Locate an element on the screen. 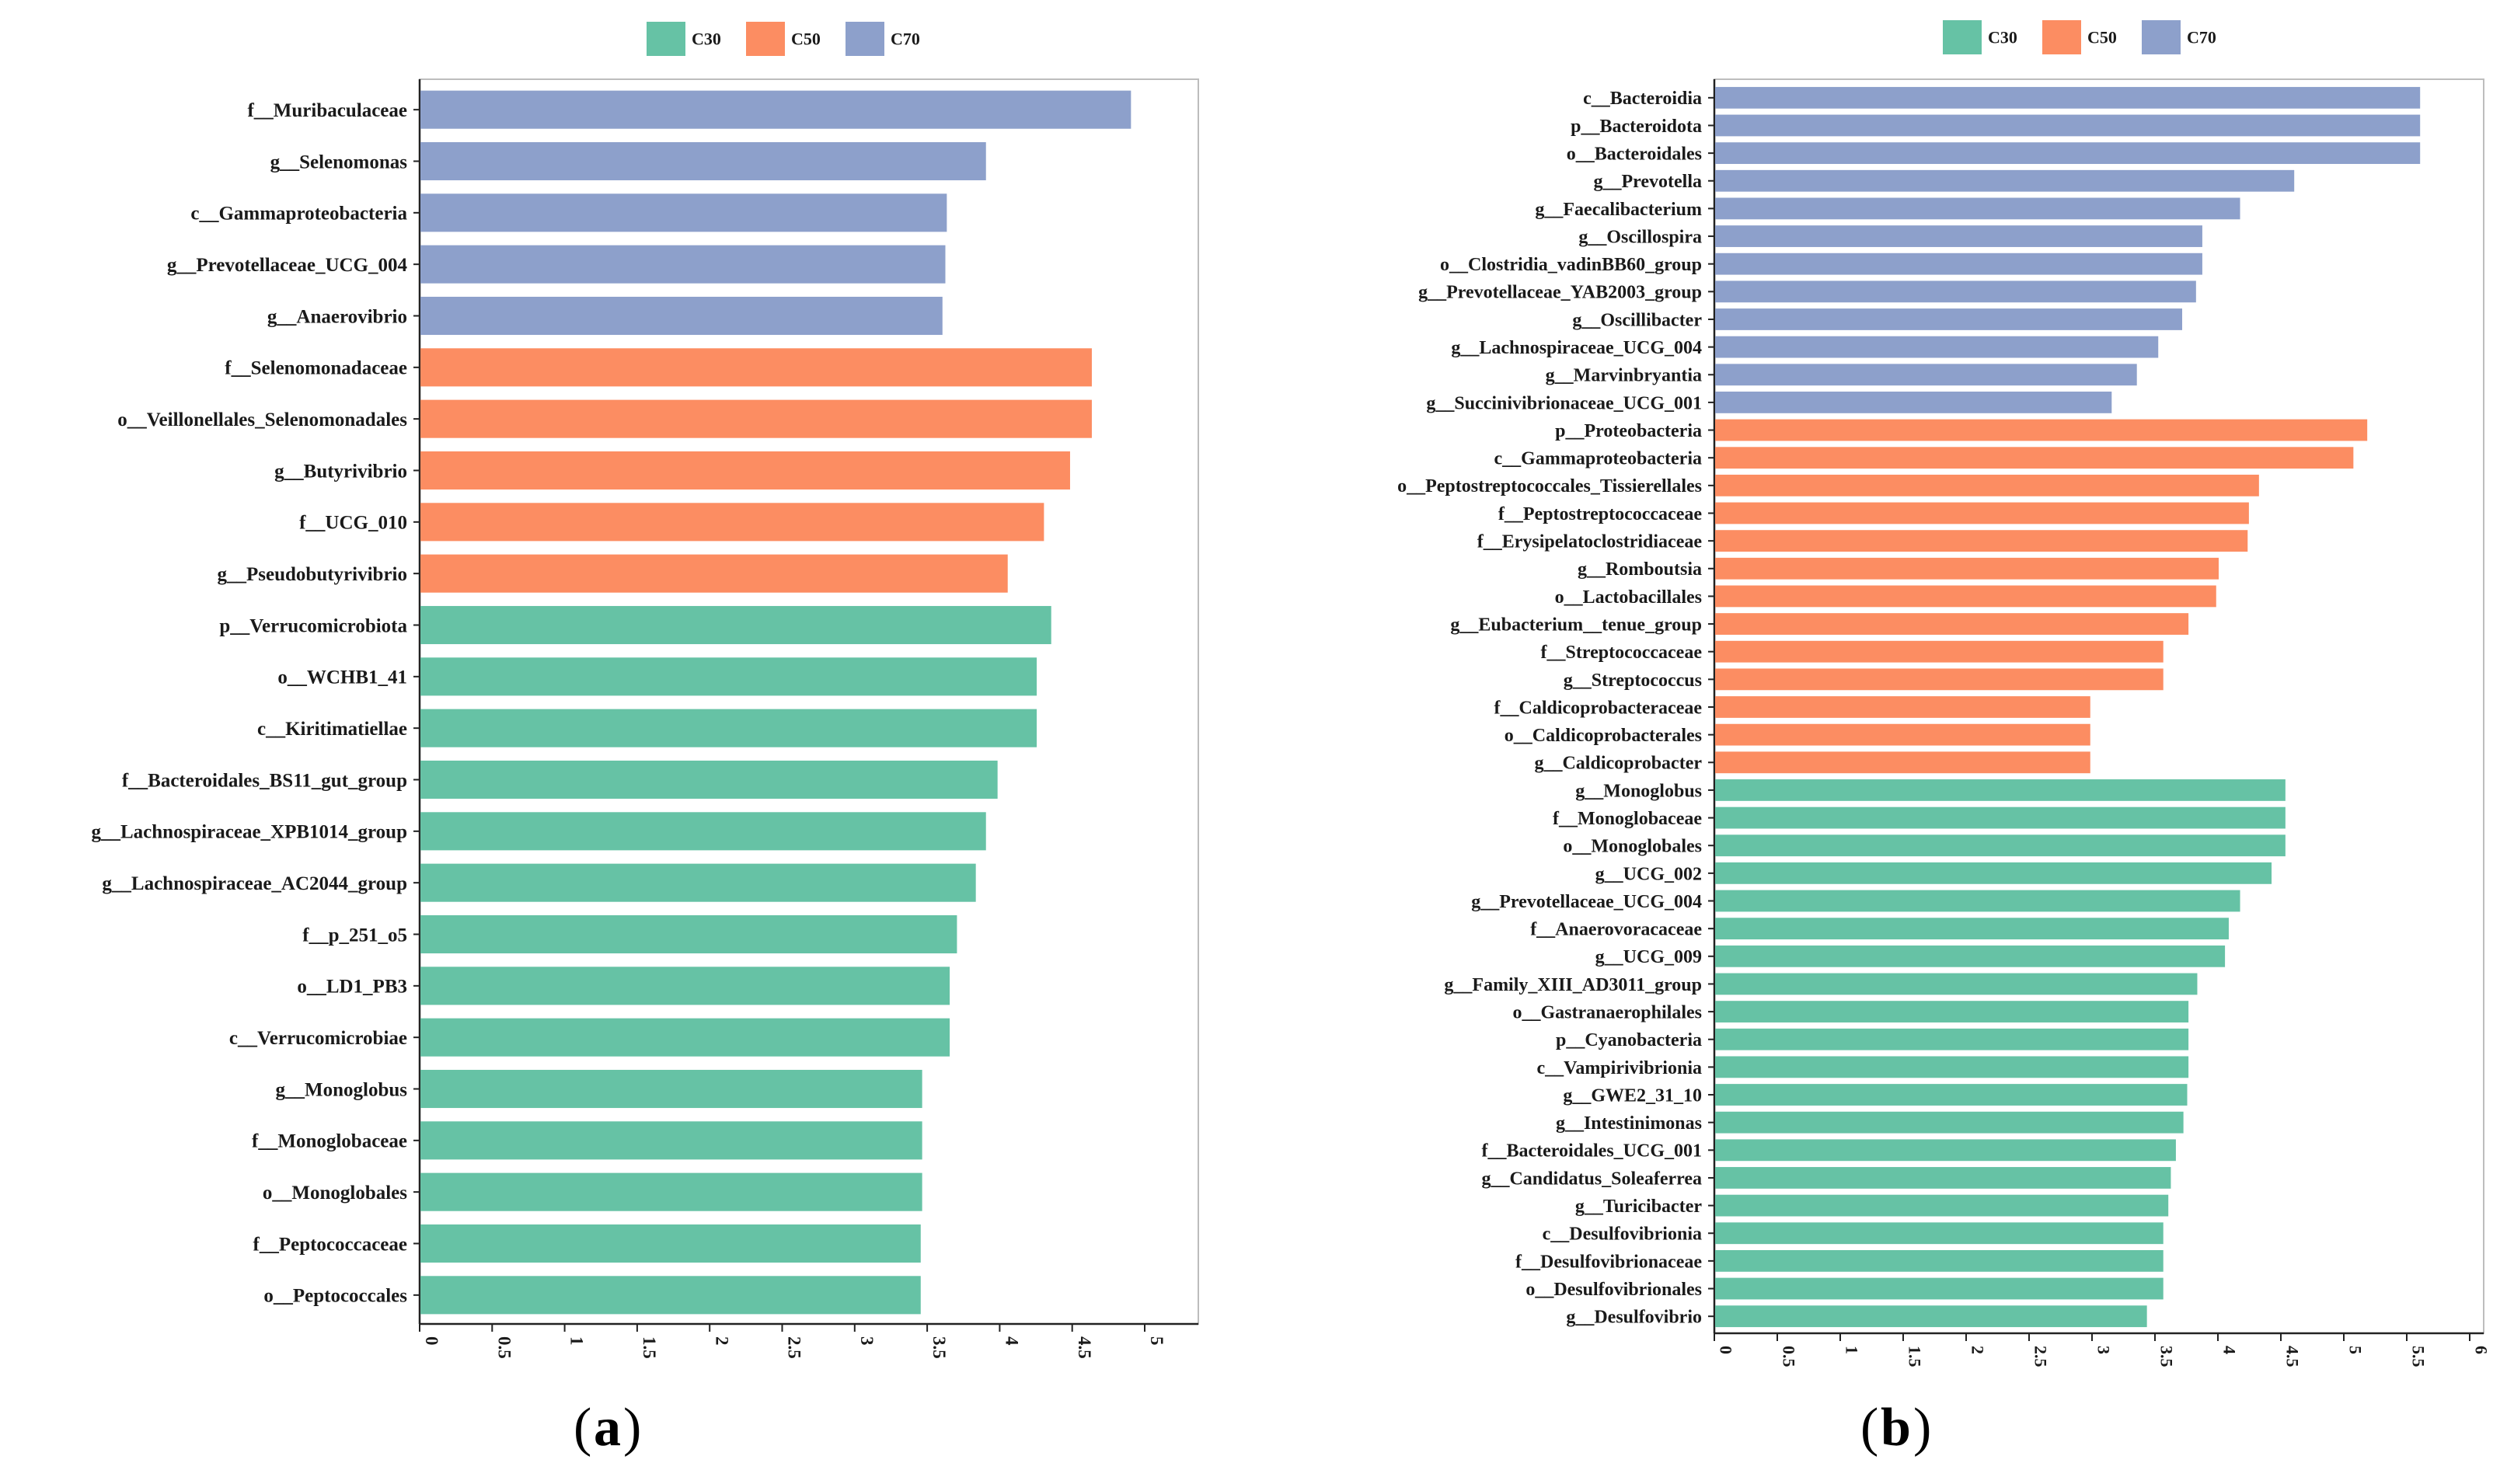 This screenshot has width=2507, height=1484. category-label: o__Desulfovibrionales is located at coordinates (1614, 1290).